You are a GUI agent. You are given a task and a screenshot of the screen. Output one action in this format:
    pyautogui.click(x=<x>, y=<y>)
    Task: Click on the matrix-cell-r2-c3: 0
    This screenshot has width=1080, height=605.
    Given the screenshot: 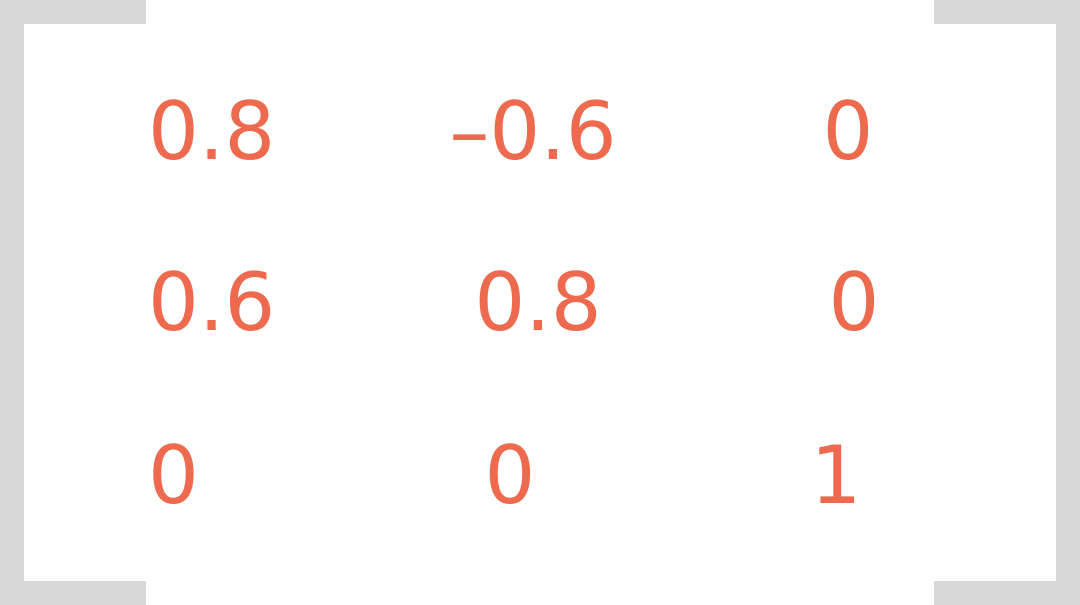 What is the action you would take?
    pyautogui.click(x=854, y=302)
    